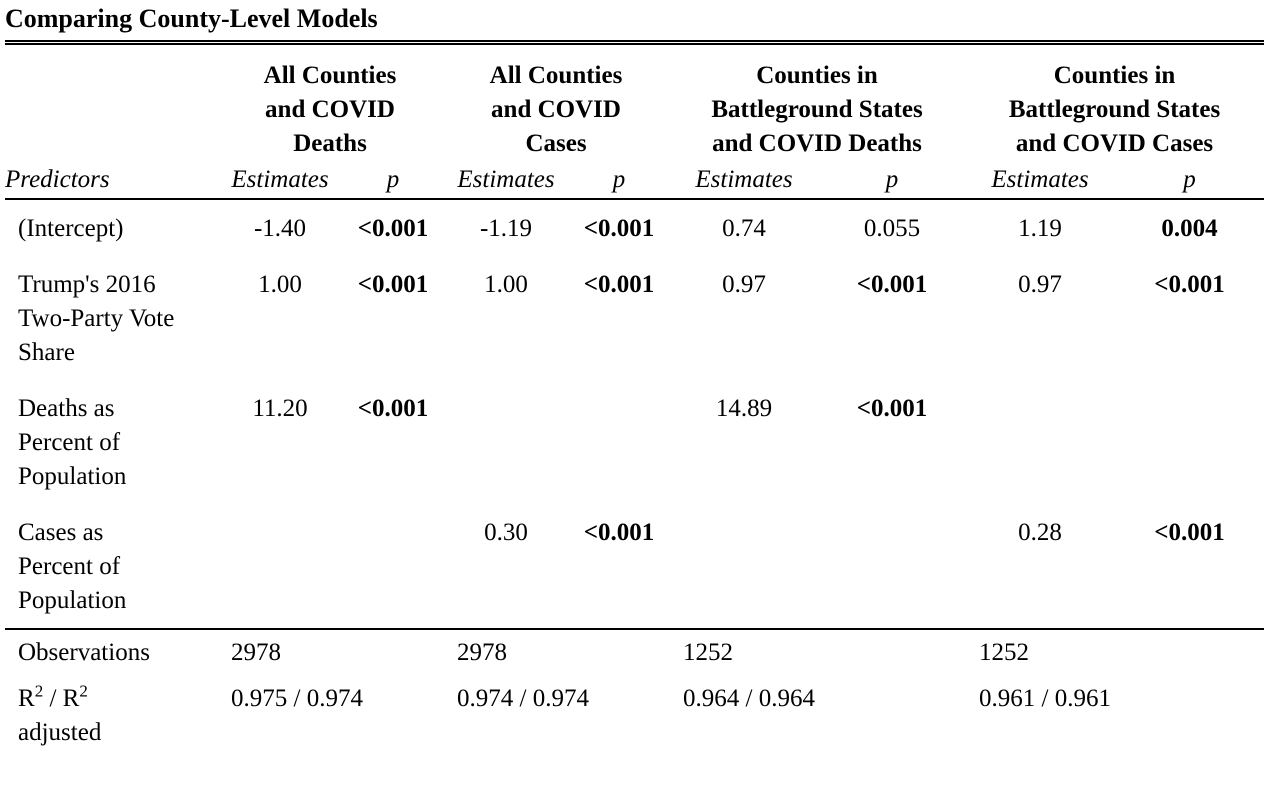  I want to click on estimate-cell: 1.19, so click(1040, 228).